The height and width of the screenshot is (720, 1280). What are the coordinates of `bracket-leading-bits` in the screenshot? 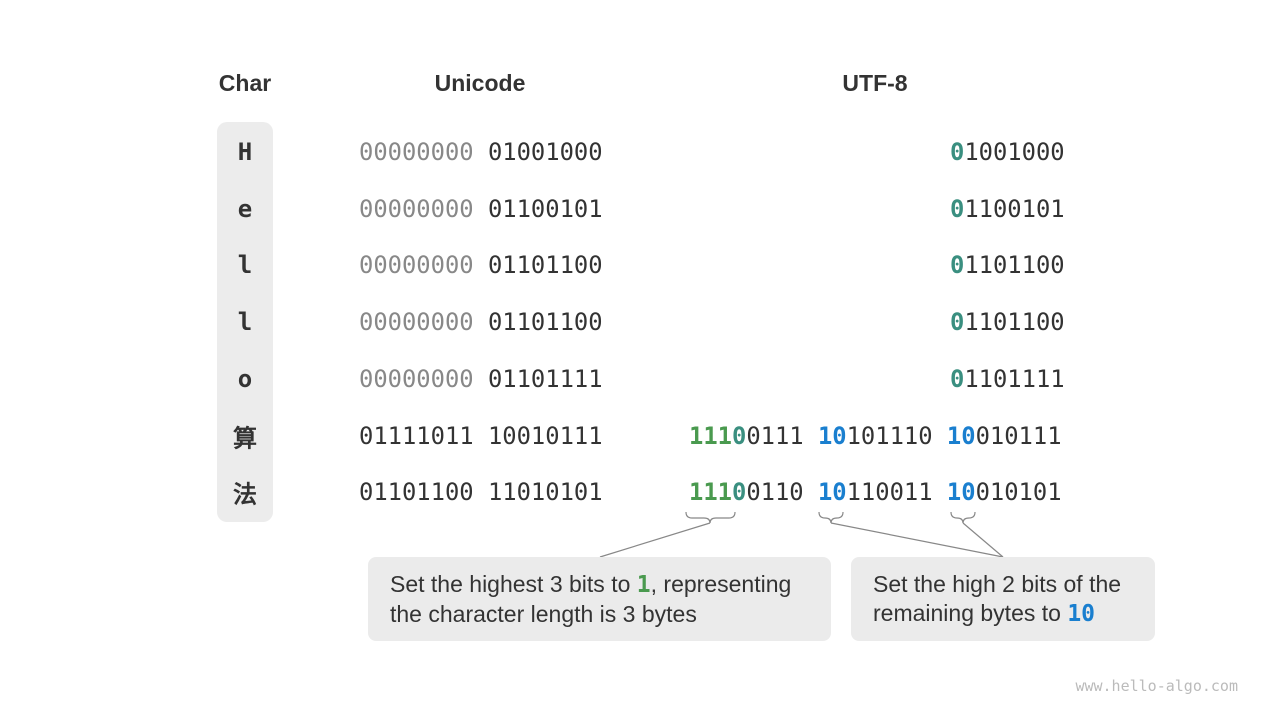 It's located at (710, 517).